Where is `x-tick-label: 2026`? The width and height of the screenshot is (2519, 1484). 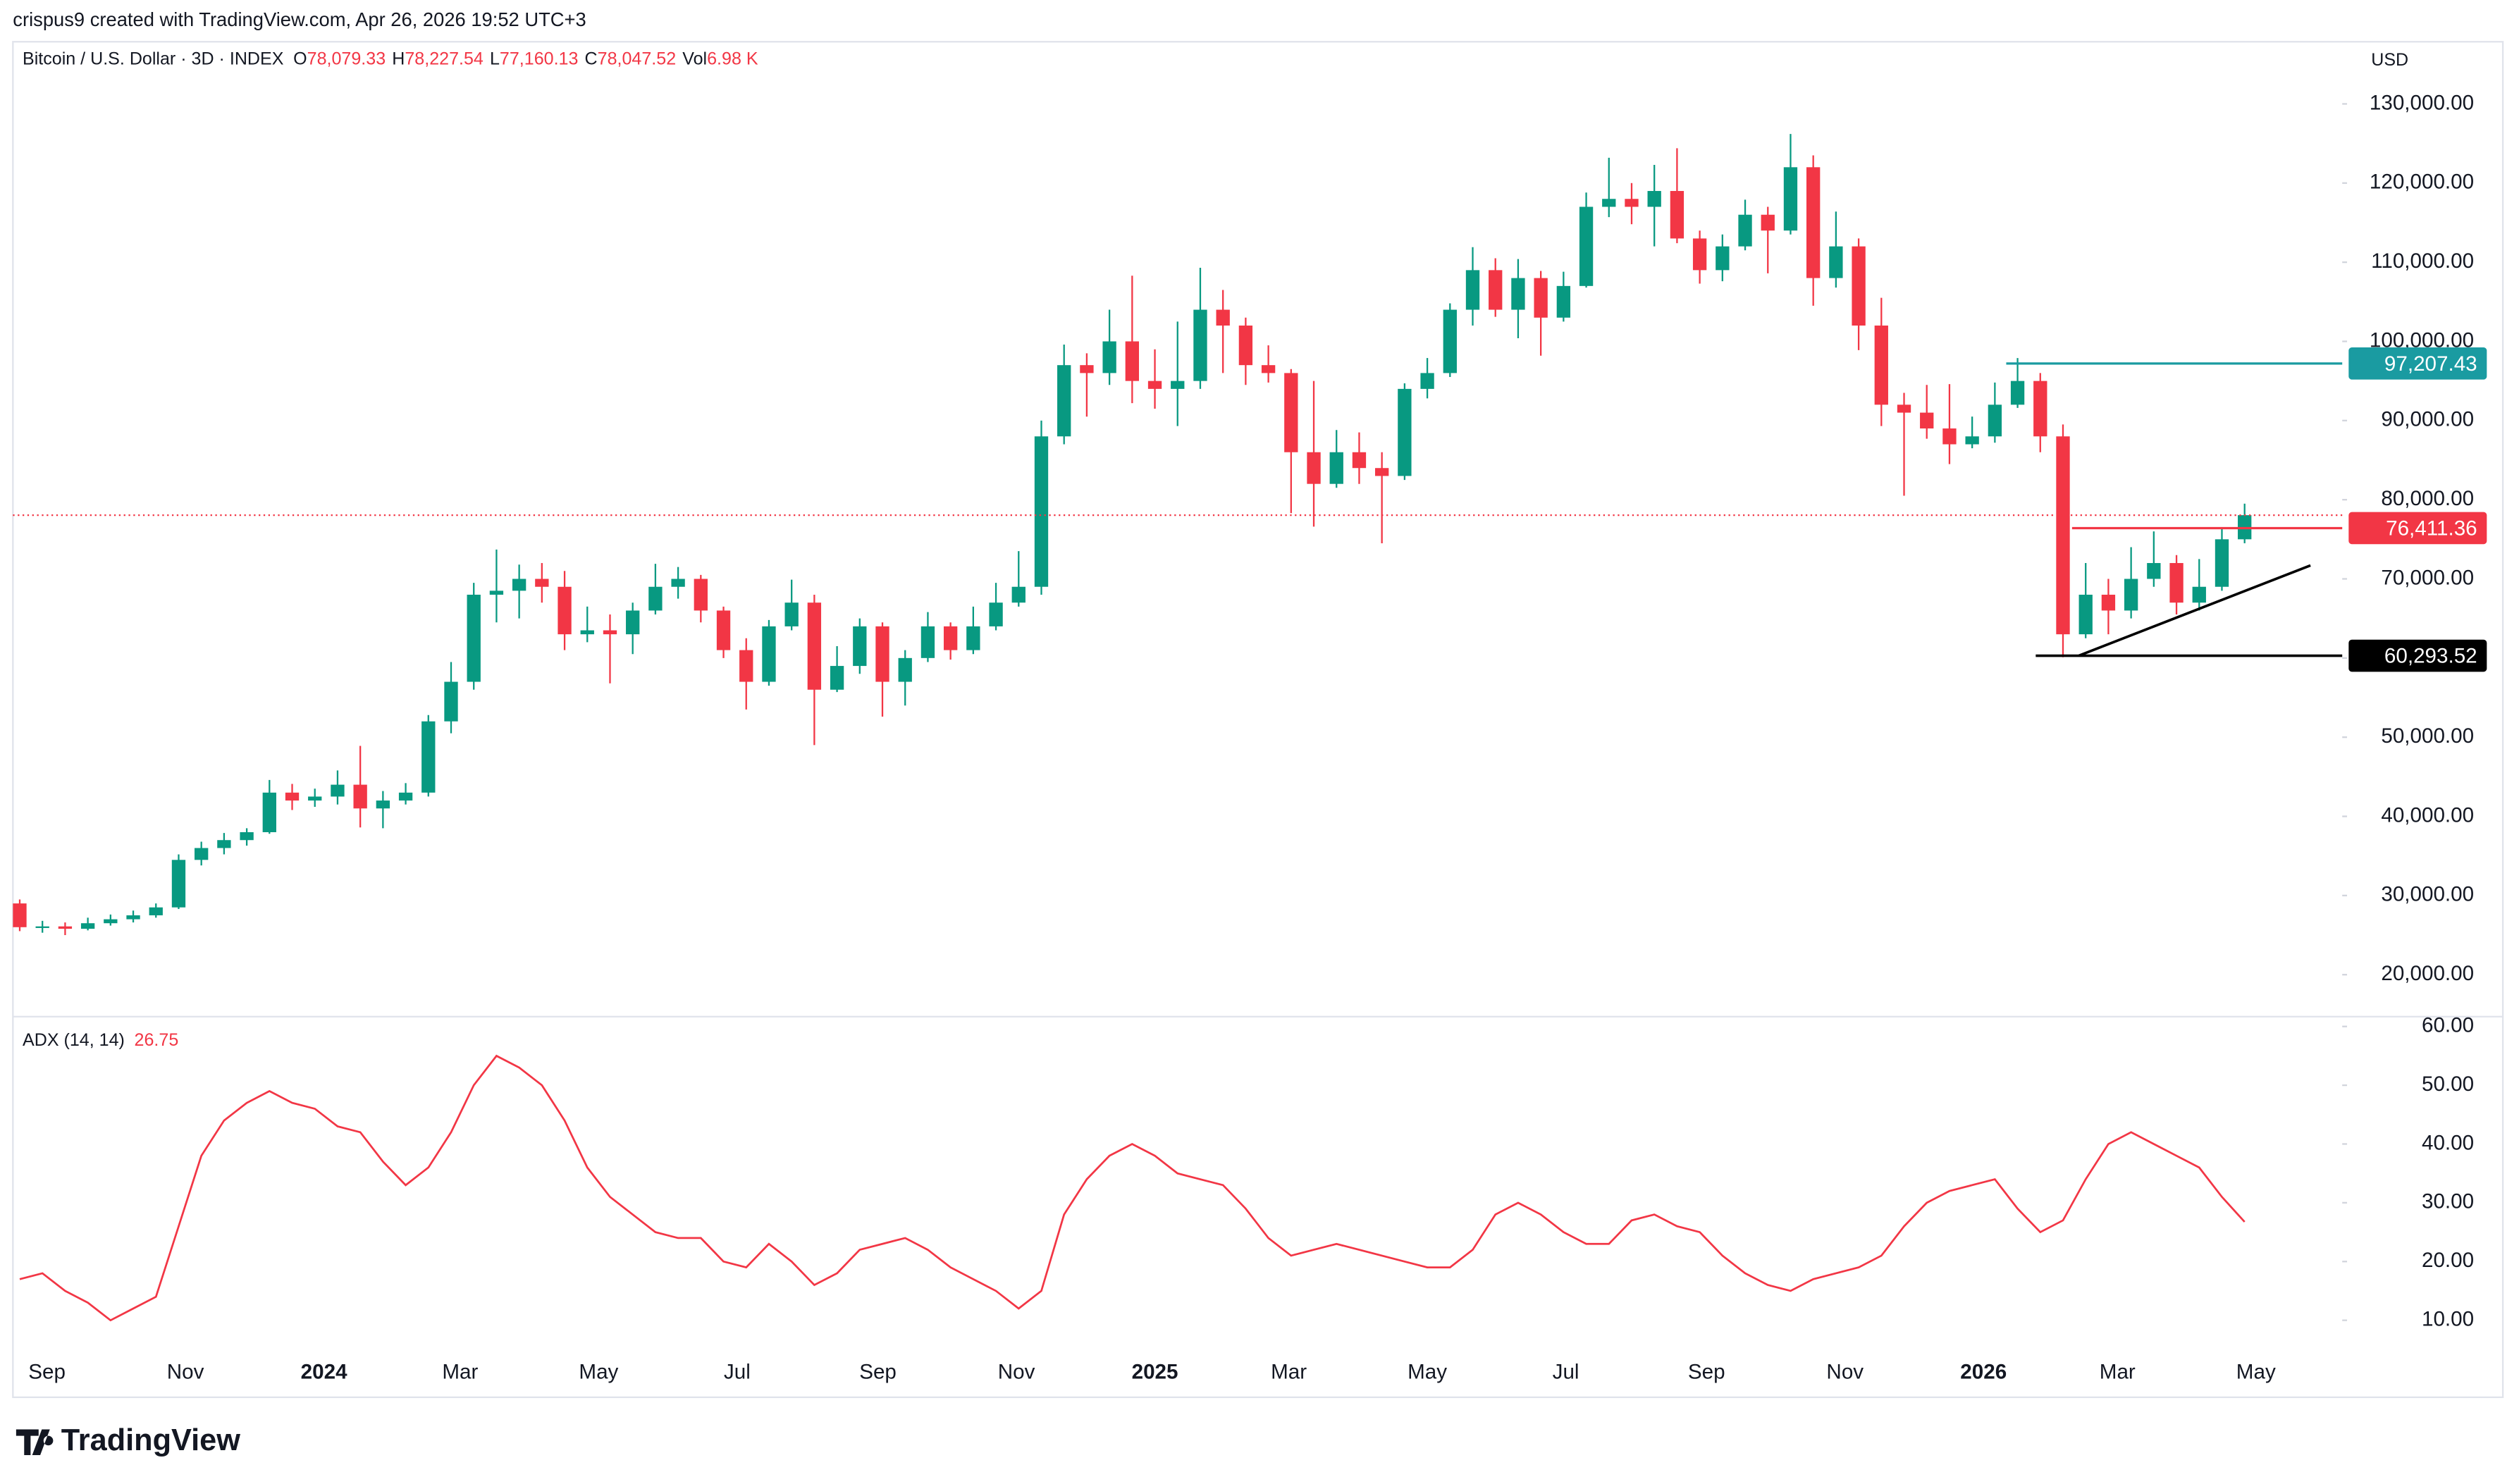 x-tick-label: 2026 is located at coordinates (1983, 1372).